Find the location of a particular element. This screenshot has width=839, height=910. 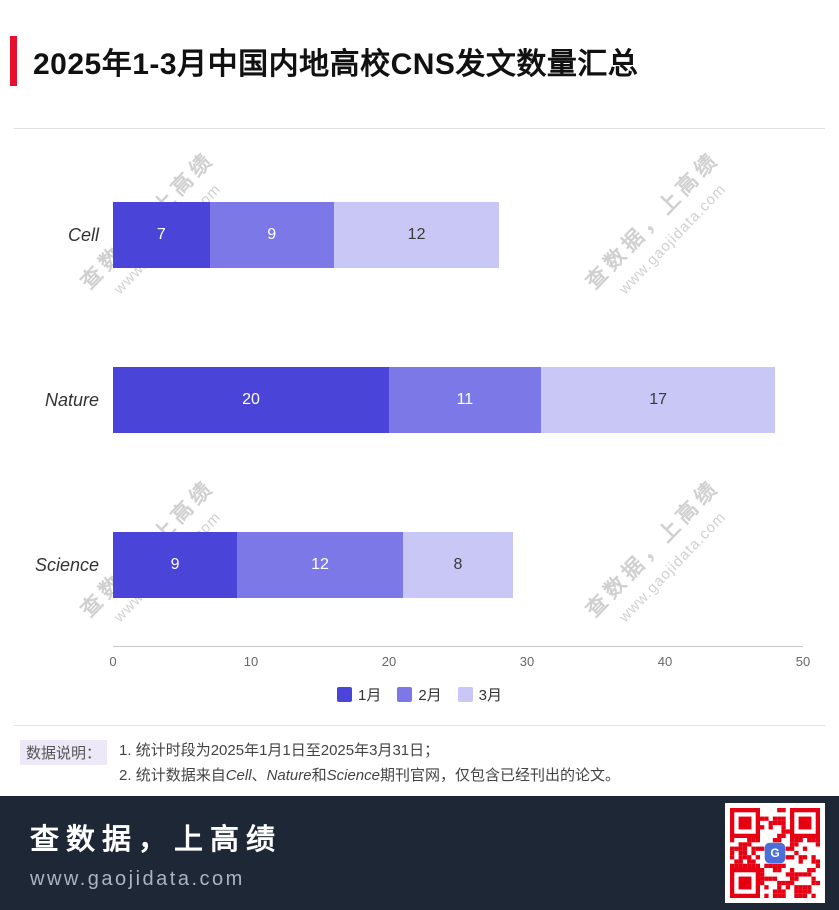

bar-segment: 11 is located at coordinates (465, 400).